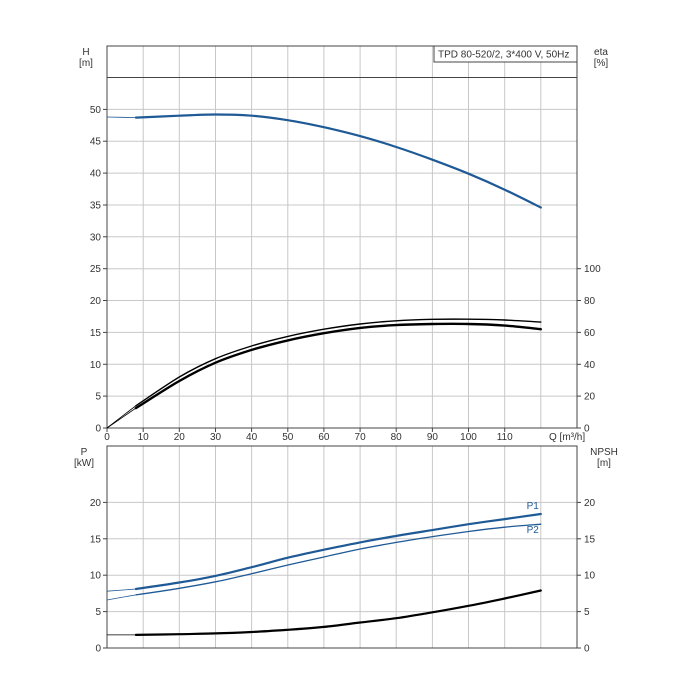 The height and width of the screenshot is (700, 700). Describe the element at coordinates (397, 437) in the screenshot. I see `x-tick-label: 80` at that location.